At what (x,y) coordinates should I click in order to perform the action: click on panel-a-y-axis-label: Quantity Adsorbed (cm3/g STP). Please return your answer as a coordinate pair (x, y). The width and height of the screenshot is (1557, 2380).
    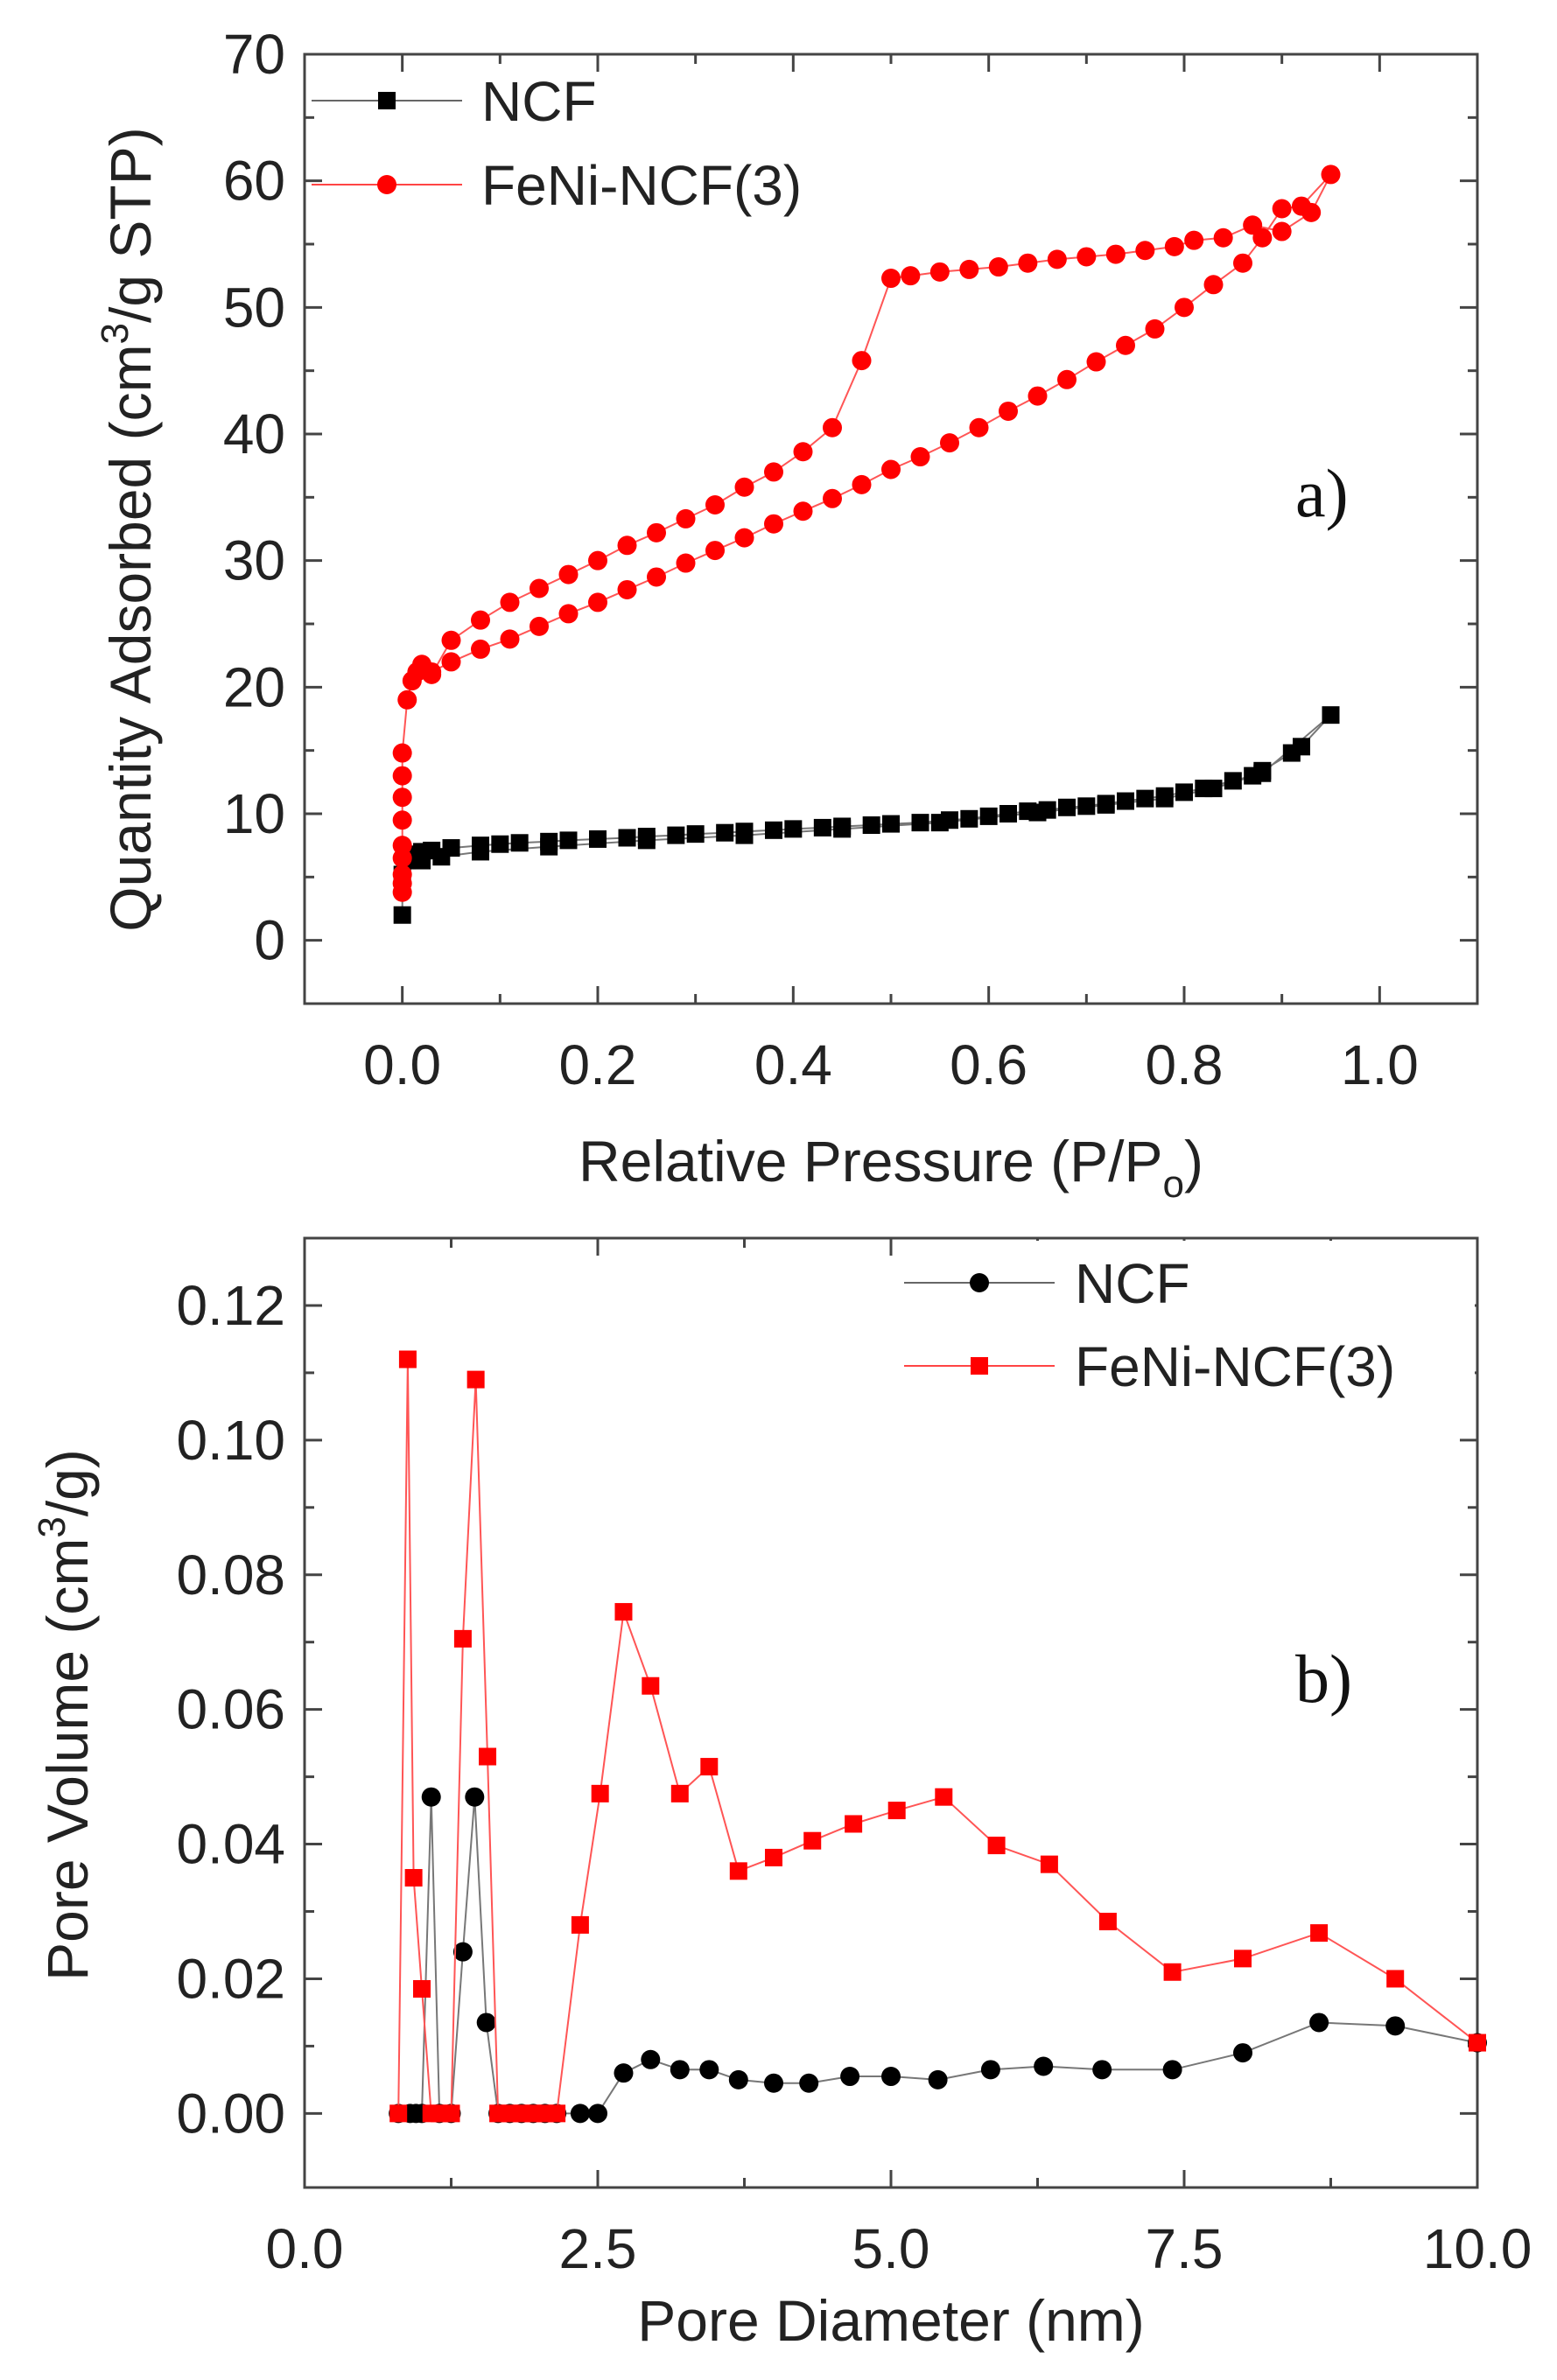
    Looking at the image, I should click on (128, 529).